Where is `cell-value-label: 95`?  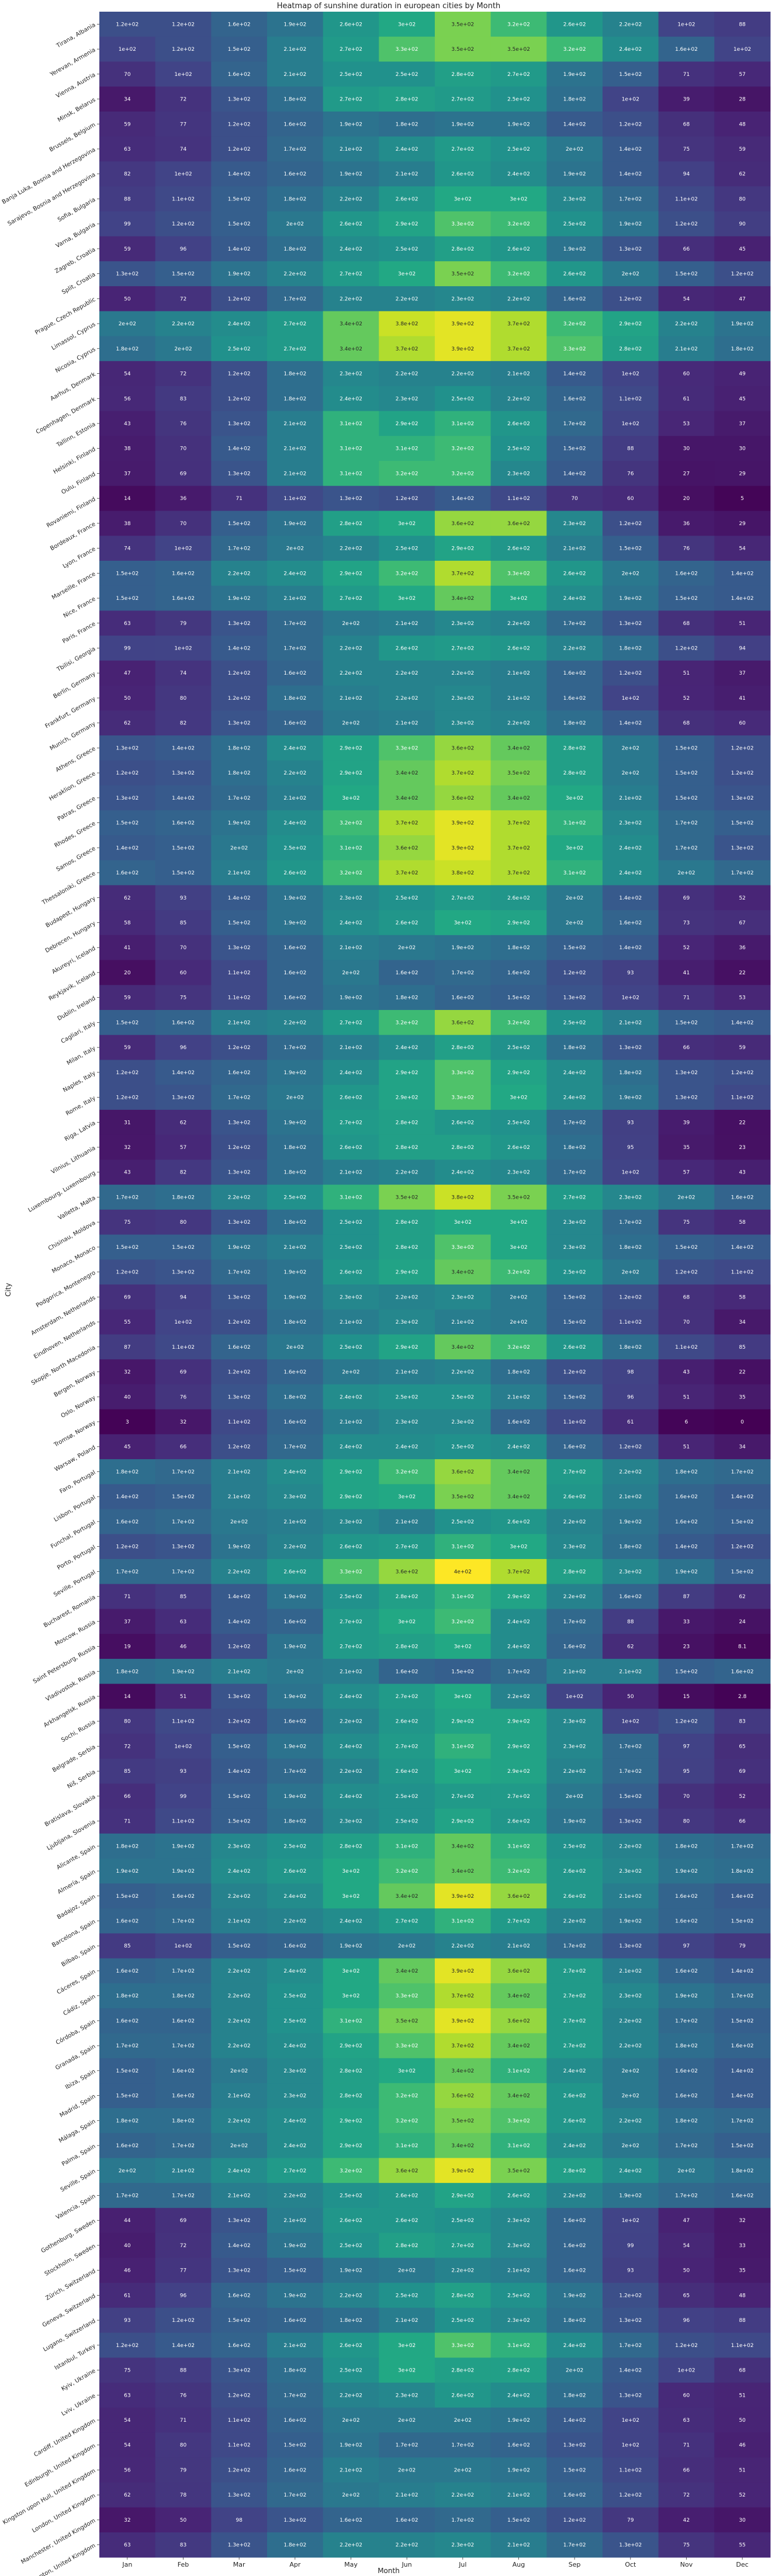
cell-value-label: 95 is located at coordinates (686, 1772).